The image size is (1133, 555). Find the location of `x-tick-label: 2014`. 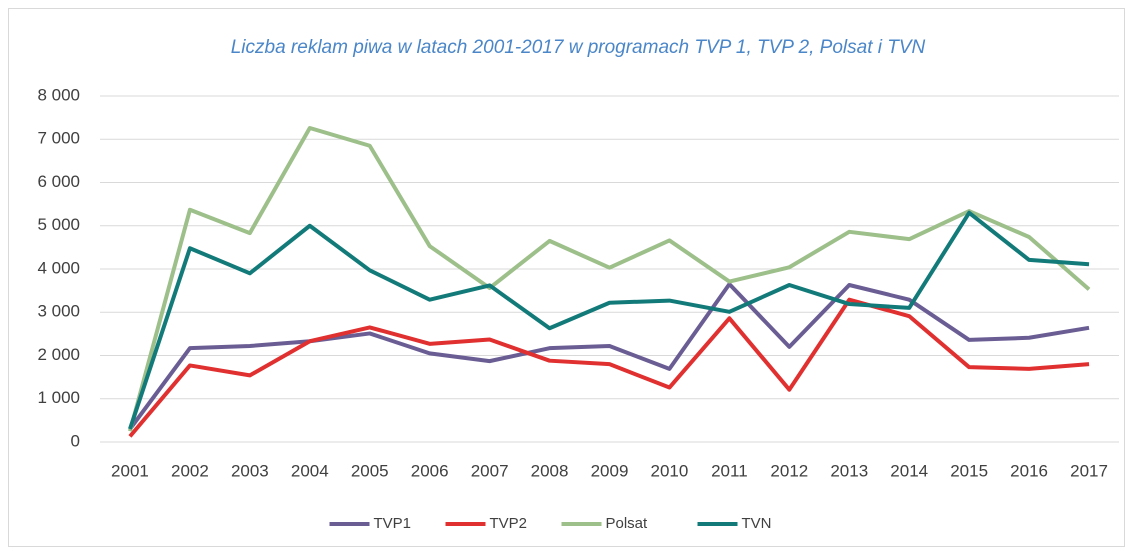

x-tick-label: 2014 is located at coordinates (909, 470).